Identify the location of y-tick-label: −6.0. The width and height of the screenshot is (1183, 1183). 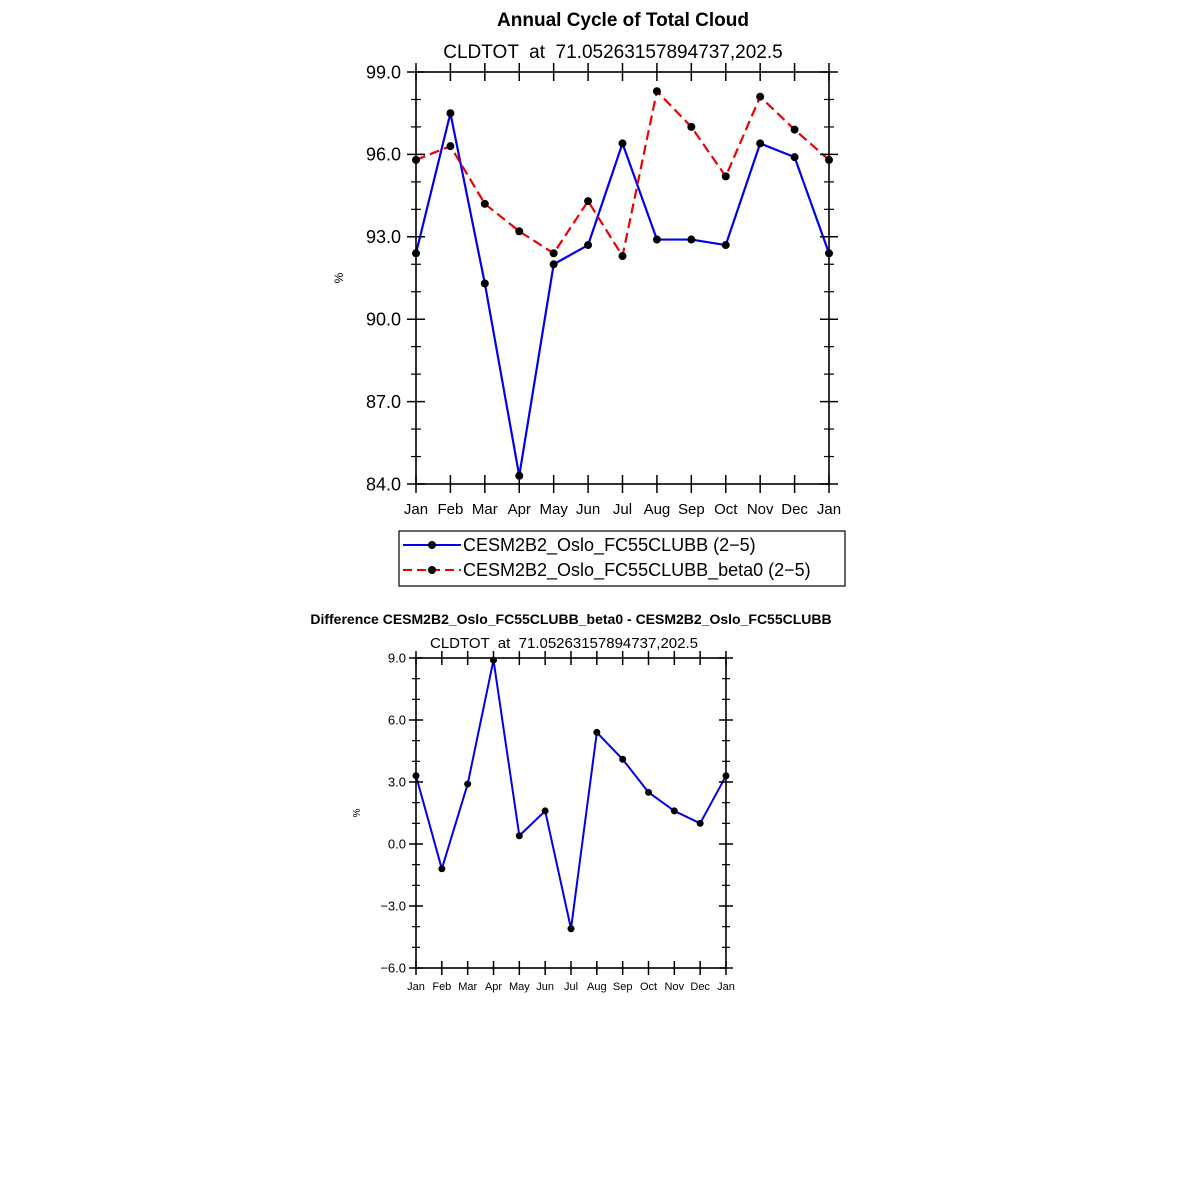
(393, 968).